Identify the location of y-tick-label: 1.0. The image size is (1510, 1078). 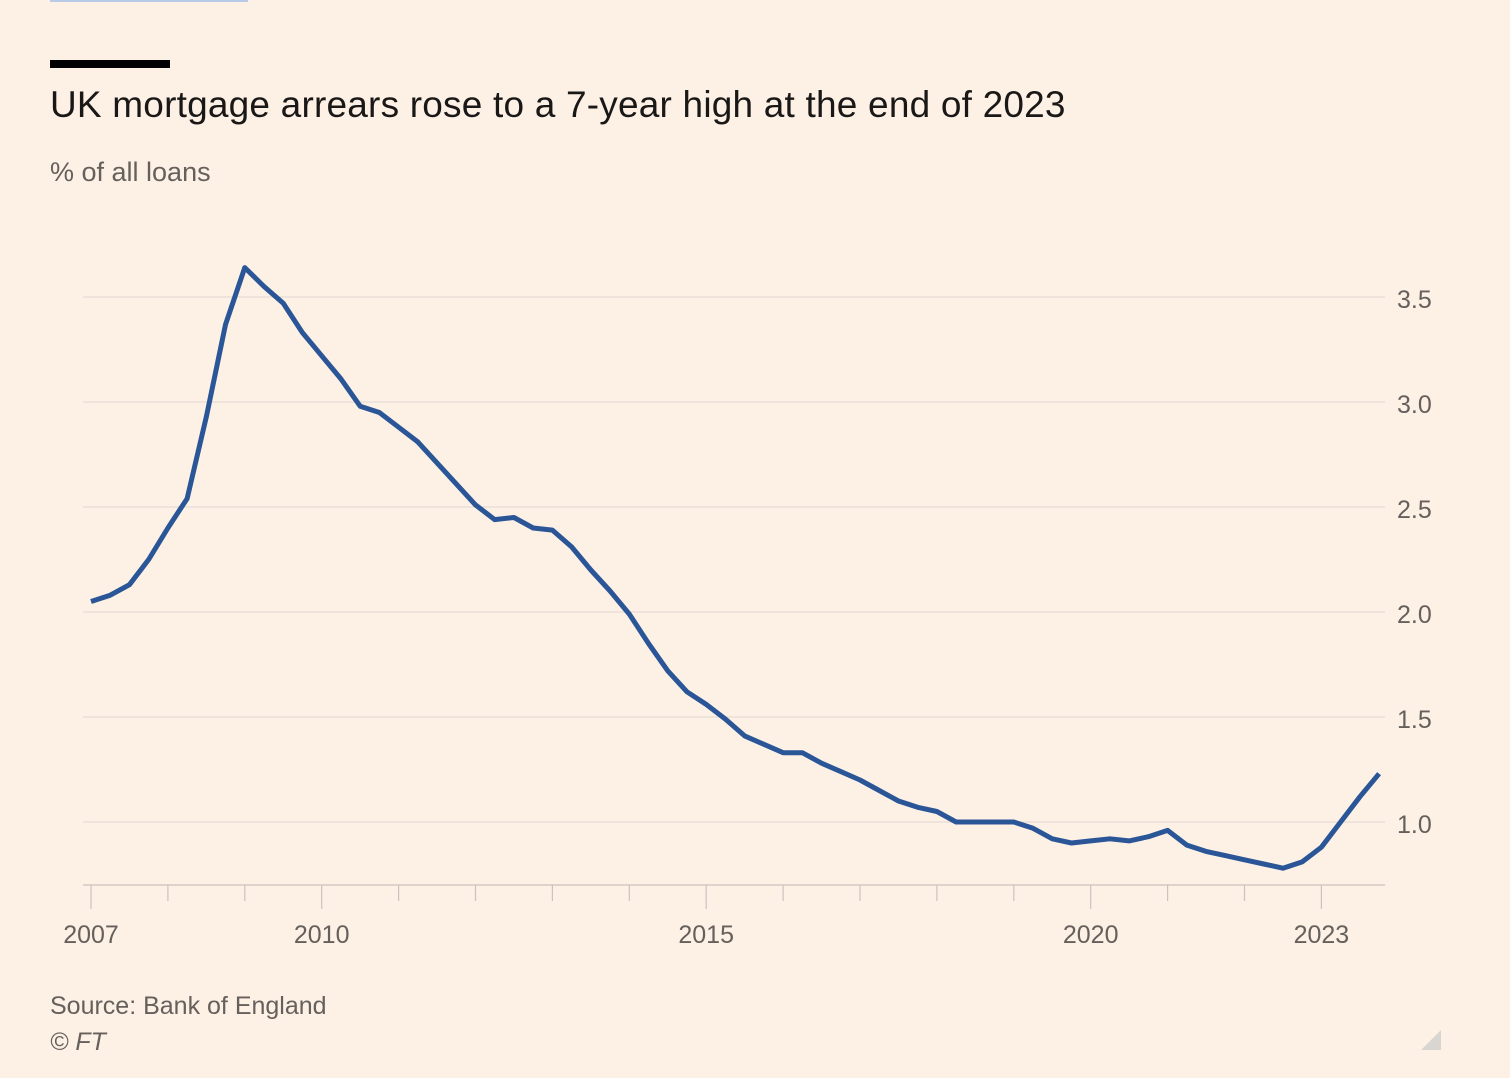
(1414, 825).